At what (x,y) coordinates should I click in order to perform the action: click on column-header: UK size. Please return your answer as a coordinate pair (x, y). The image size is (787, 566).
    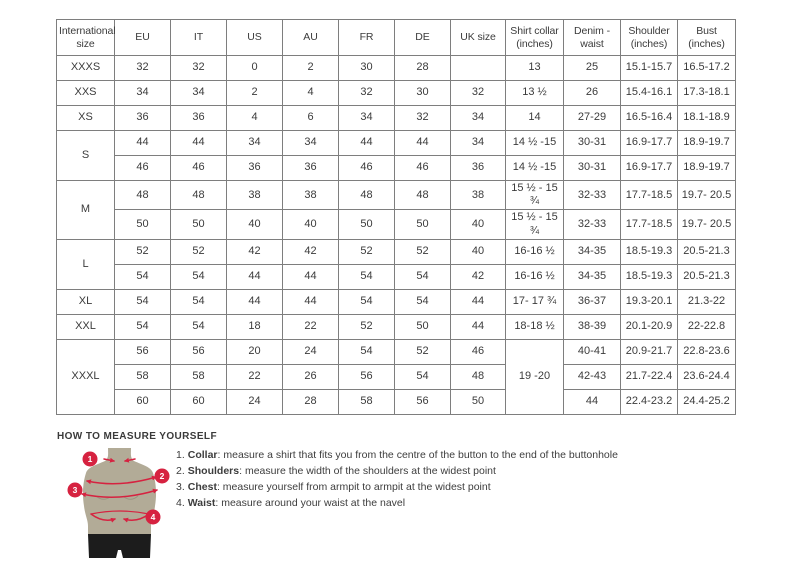
    Looking at the image, I should click on (478, 37).